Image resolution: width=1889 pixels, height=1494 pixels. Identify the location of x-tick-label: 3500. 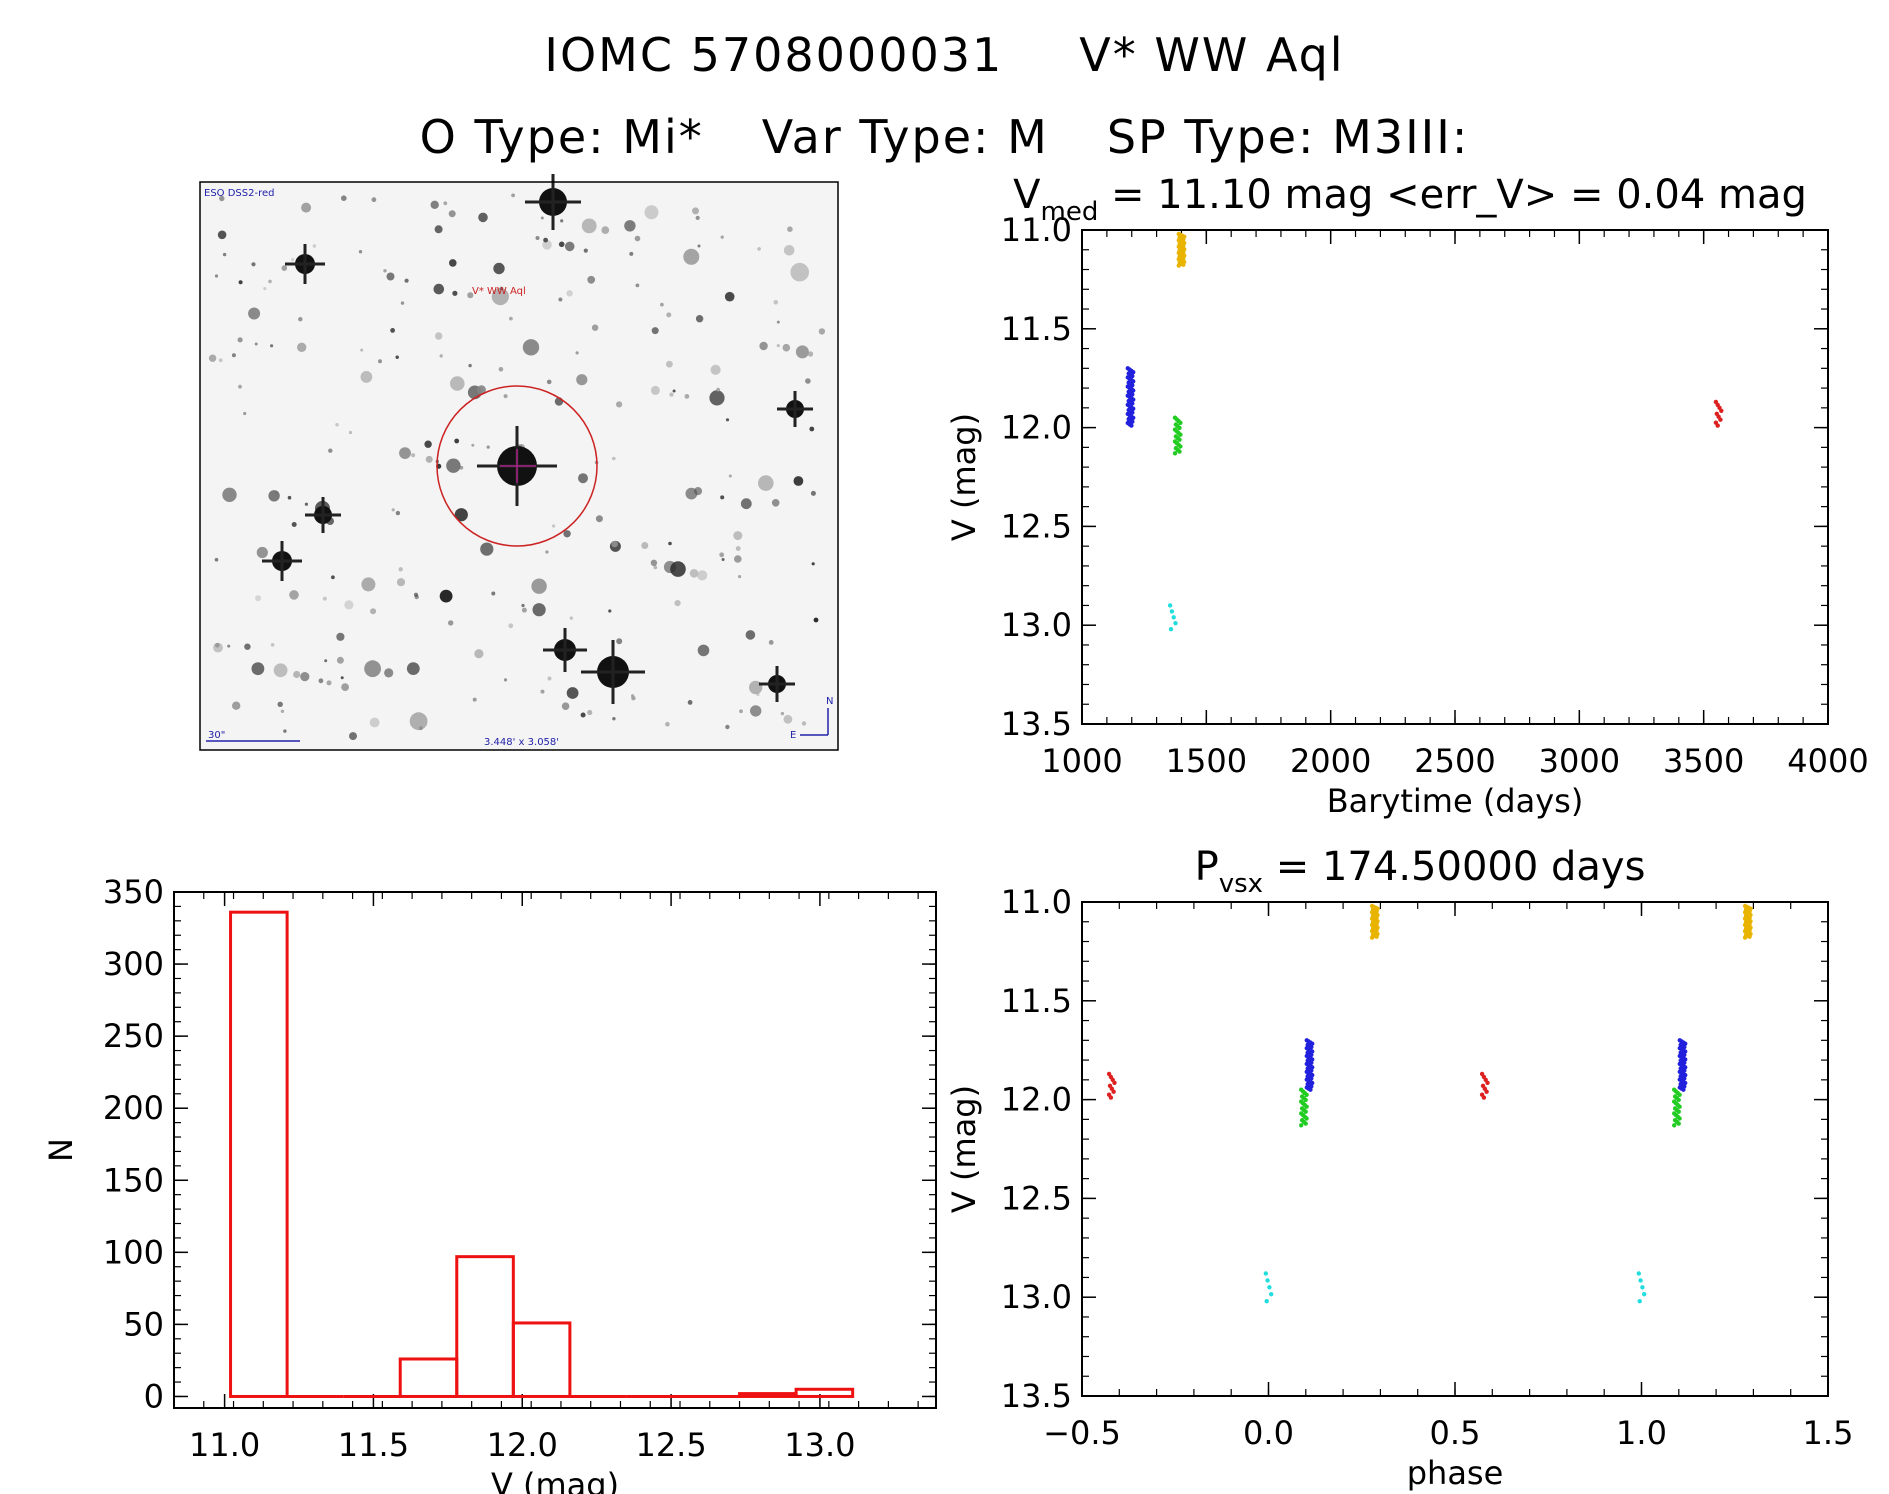
(1703, 761).